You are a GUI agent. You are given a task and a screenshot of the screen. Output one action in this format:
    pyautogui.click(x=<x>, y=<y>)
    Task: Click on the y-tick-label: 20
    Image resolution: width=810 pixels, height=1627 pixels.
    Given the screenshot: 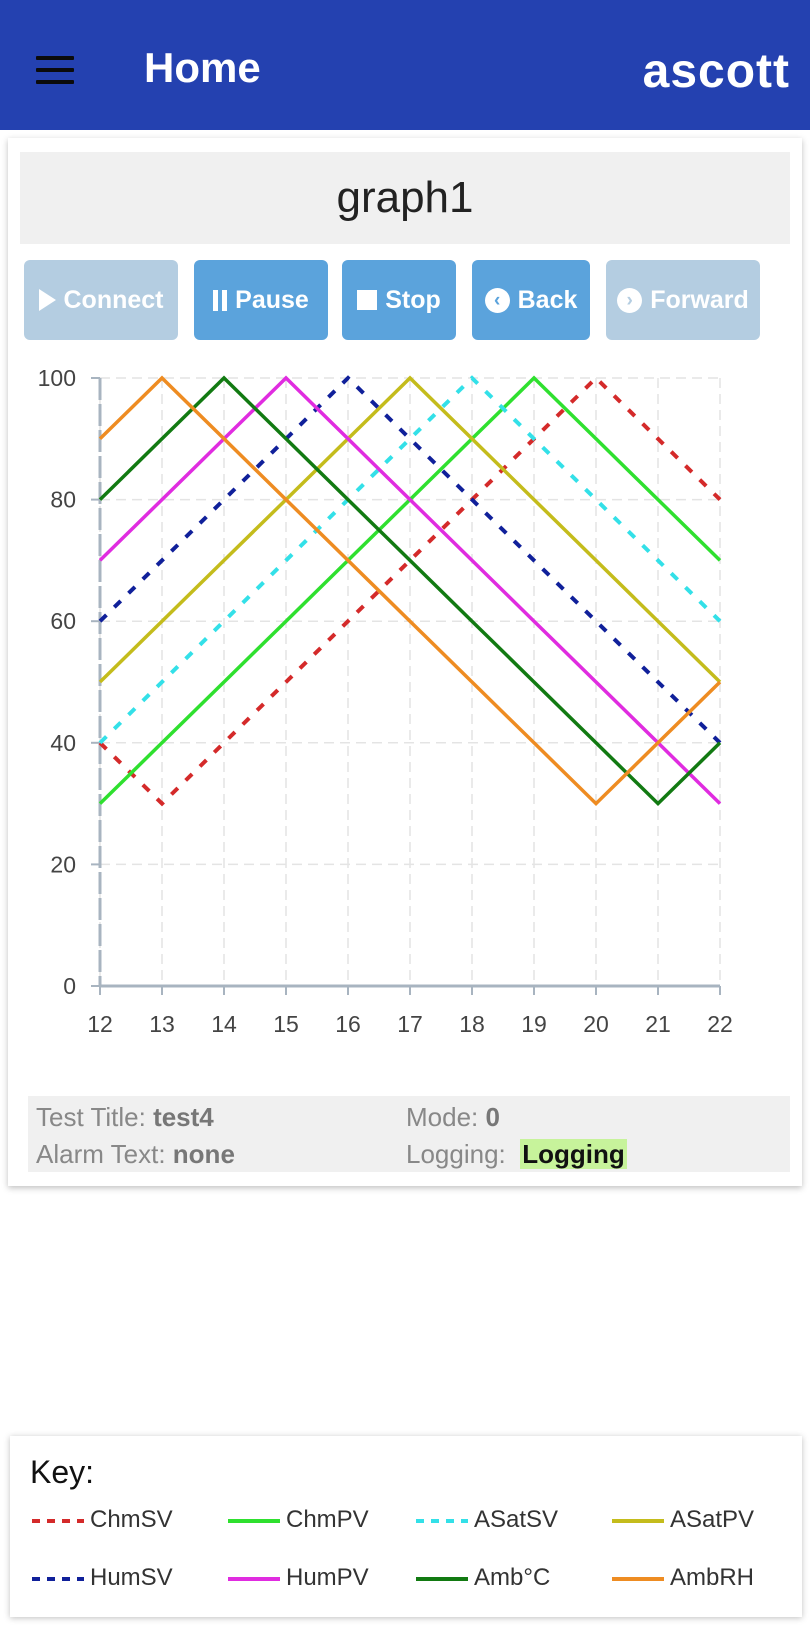 What is the action you would take?
    pyautogui.click(x=63, y=864)
    